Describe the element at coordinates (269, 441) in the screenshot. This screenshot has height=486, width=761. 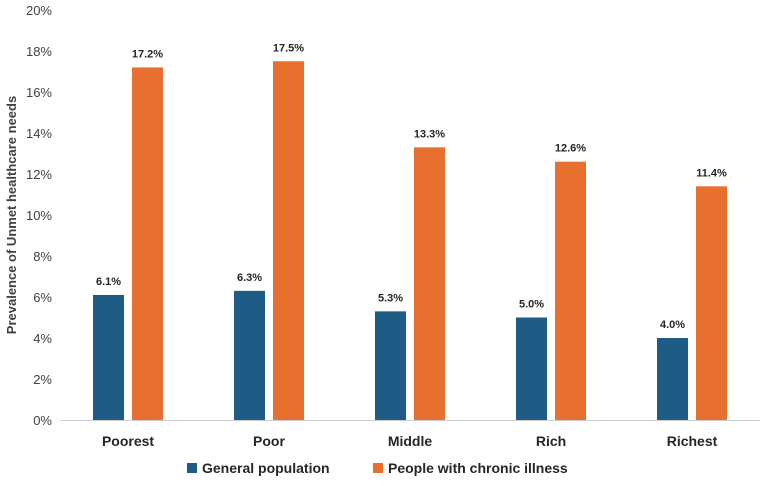
I see `x-category-label: Poor` at that location.